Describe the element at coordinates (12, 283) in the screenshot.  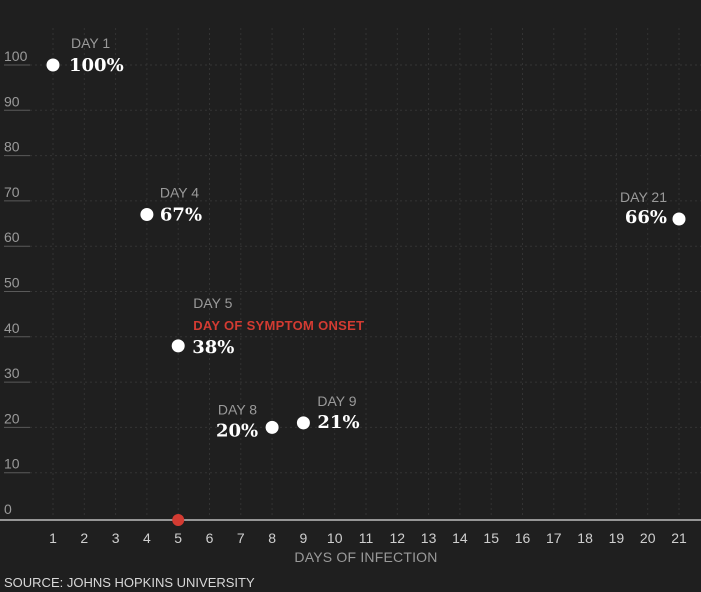
I see `y-tick-label-50: 50` at that location.